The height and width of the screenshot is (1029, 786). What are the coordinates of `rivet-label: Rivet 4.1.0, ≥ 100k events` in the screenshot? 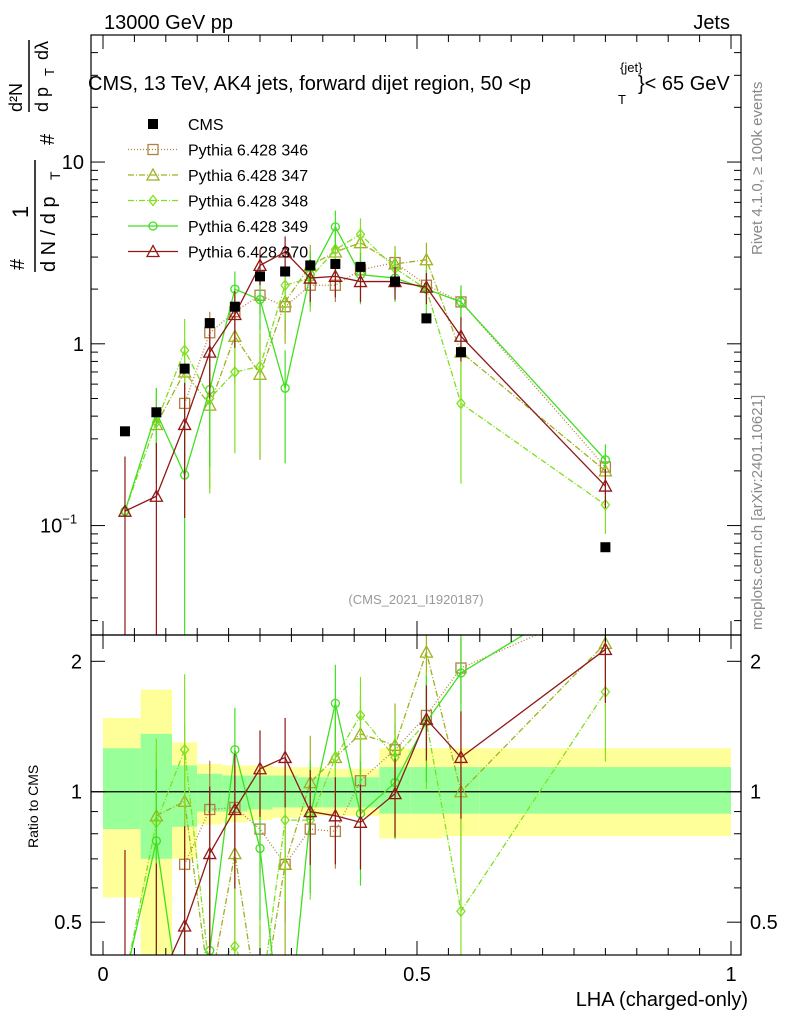 It's located at (757, 168).